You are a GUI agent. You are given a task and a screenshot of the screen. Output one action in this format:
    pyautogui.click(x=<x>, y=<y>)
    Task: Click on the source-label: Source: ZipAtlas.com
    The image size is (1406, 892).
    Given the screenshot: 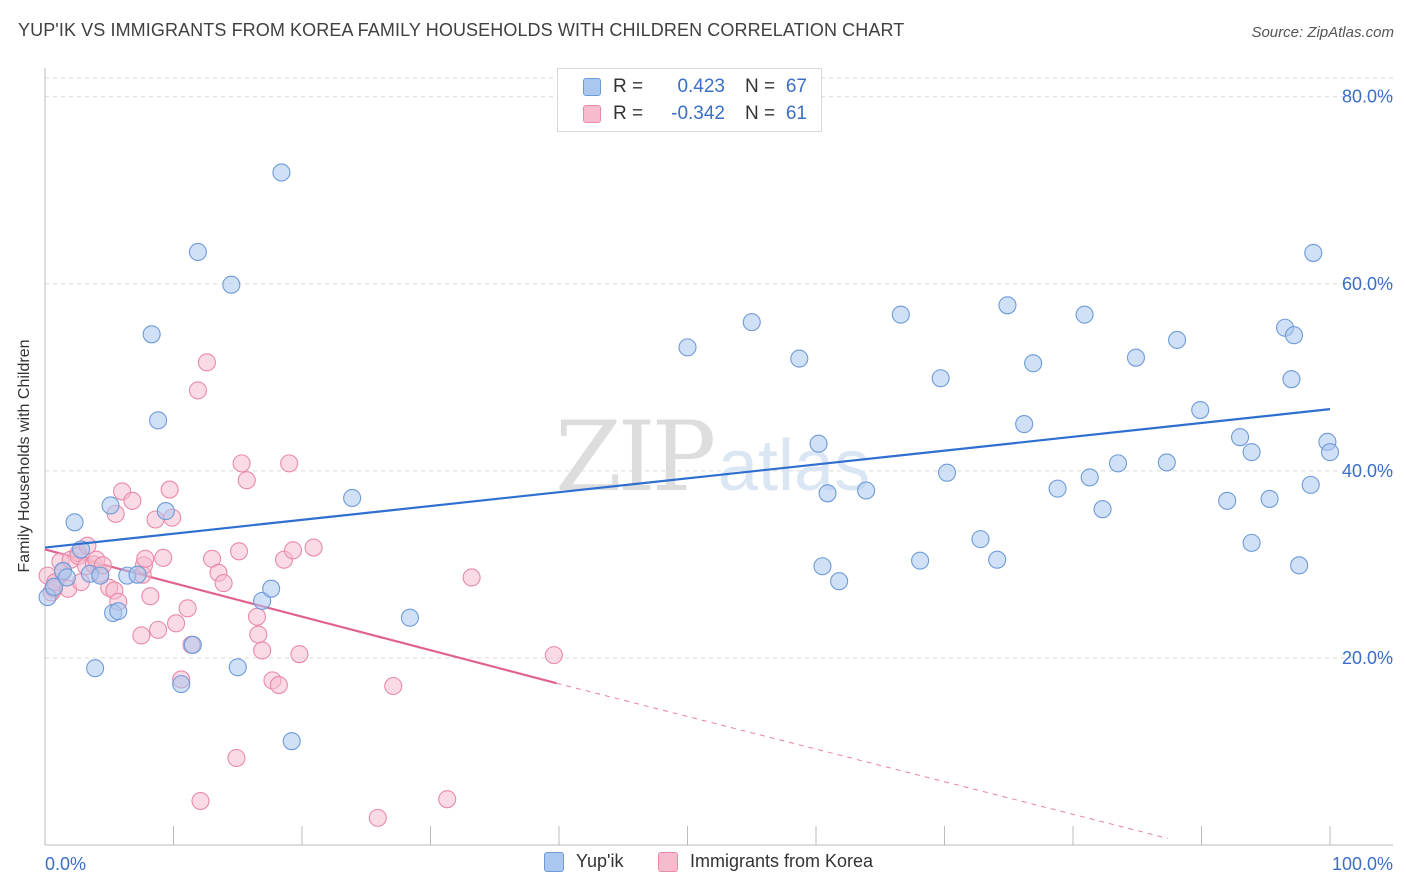 What is the action you would take?
    pyautogui.click(x=1322, y=32)
    